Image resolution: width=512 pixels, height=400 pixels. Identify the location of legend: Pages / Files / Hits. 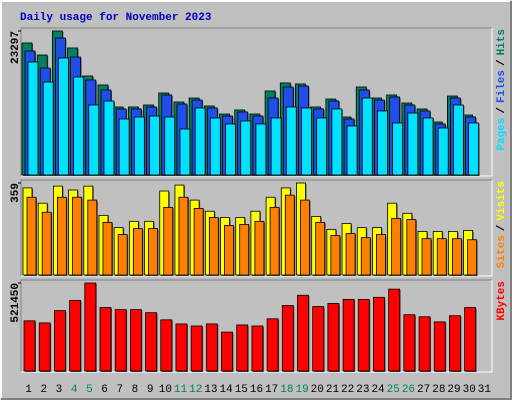
(502, 90).